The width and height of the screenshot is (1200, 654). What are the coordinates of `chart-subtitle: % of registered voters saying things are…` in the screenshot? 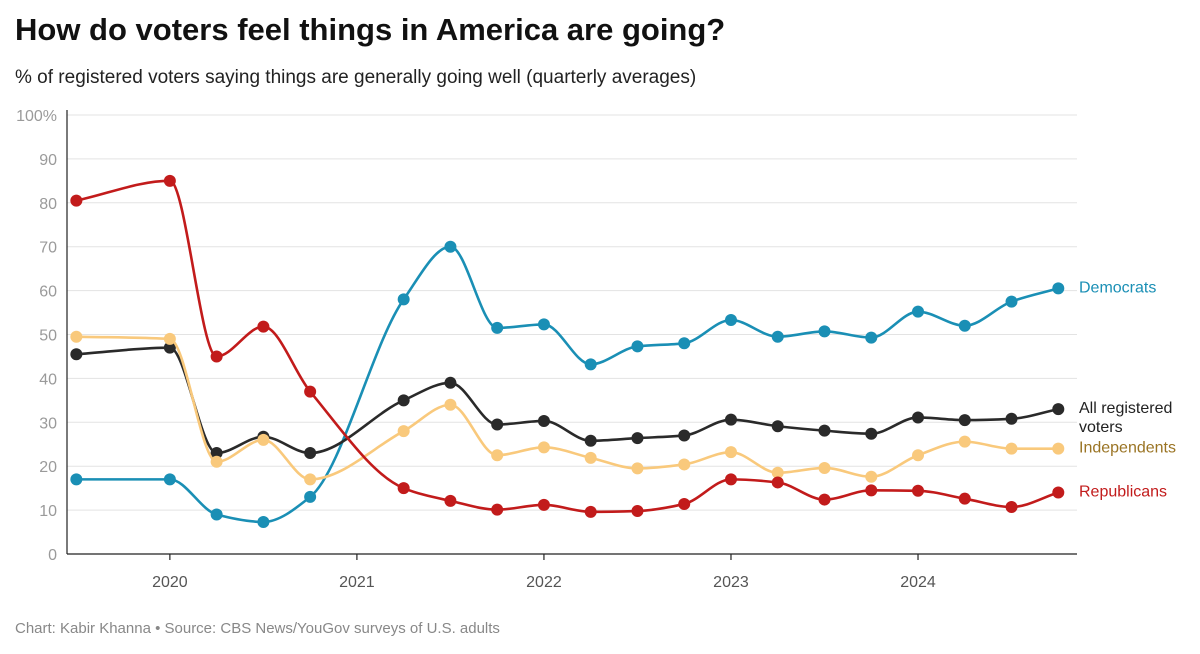 It's located at (356, 77).